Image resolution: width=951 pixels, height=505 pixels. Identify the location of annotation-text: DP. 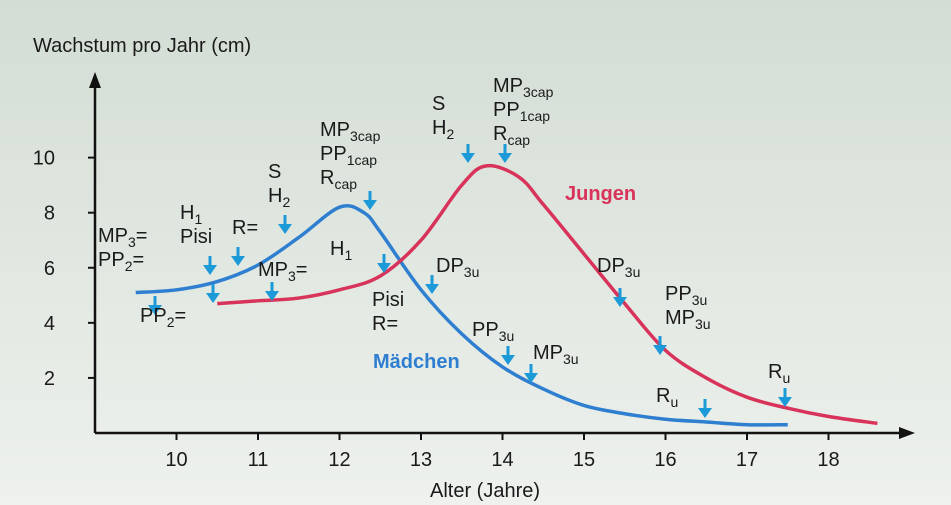
(611, 266).